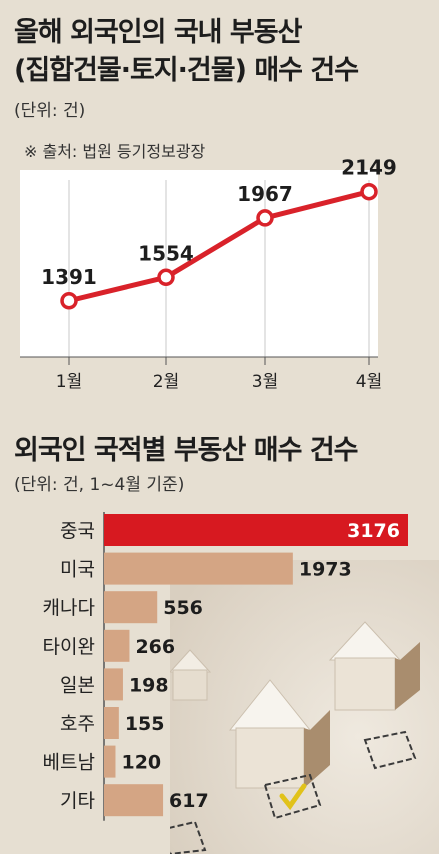  What do you see at coordinates (219, 246) in the screenshot?
I see `series-line` at bounding box center [219, 246].